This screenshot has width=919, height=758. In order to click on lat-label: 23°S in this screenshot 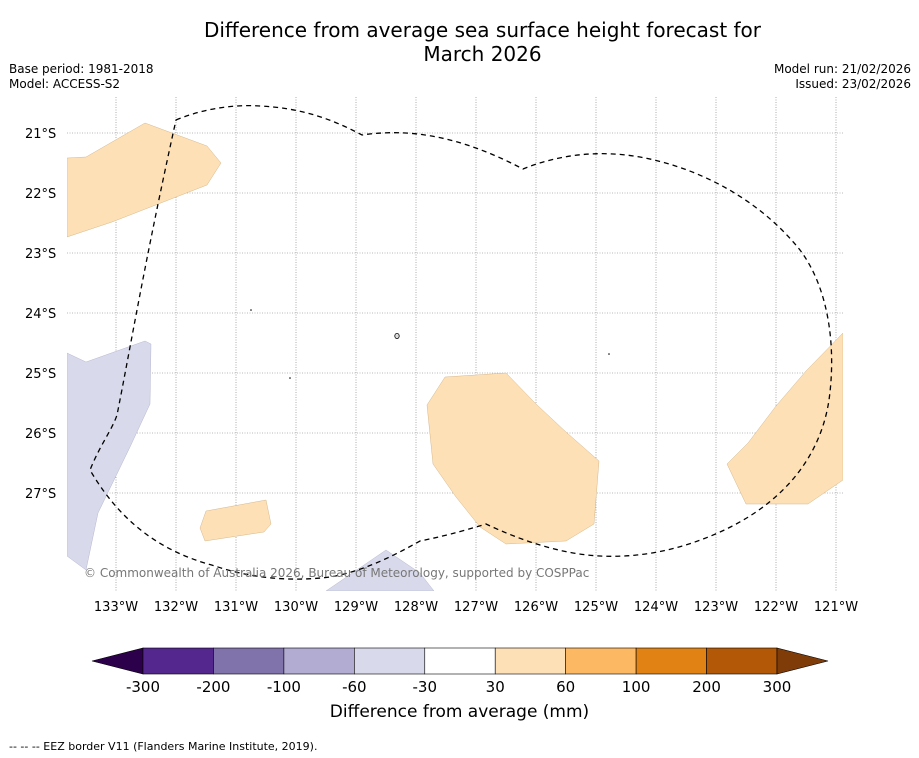, I will do `click(40, 254)`.